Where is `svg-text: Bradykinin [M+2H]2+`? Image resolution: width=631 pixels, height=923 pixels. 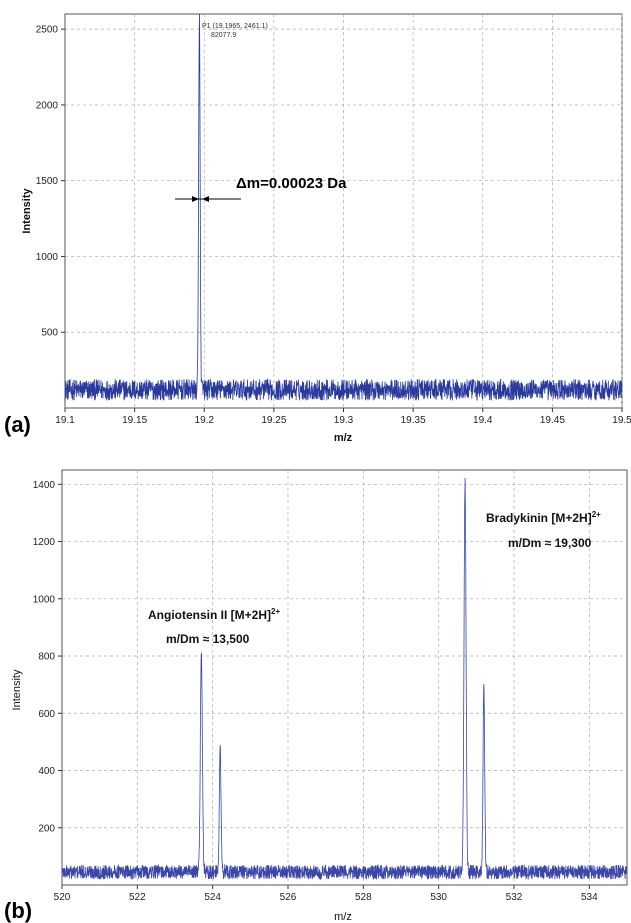 svg-text: Bradykinin [M+2H]2+ is located at coordinates (543, 517).